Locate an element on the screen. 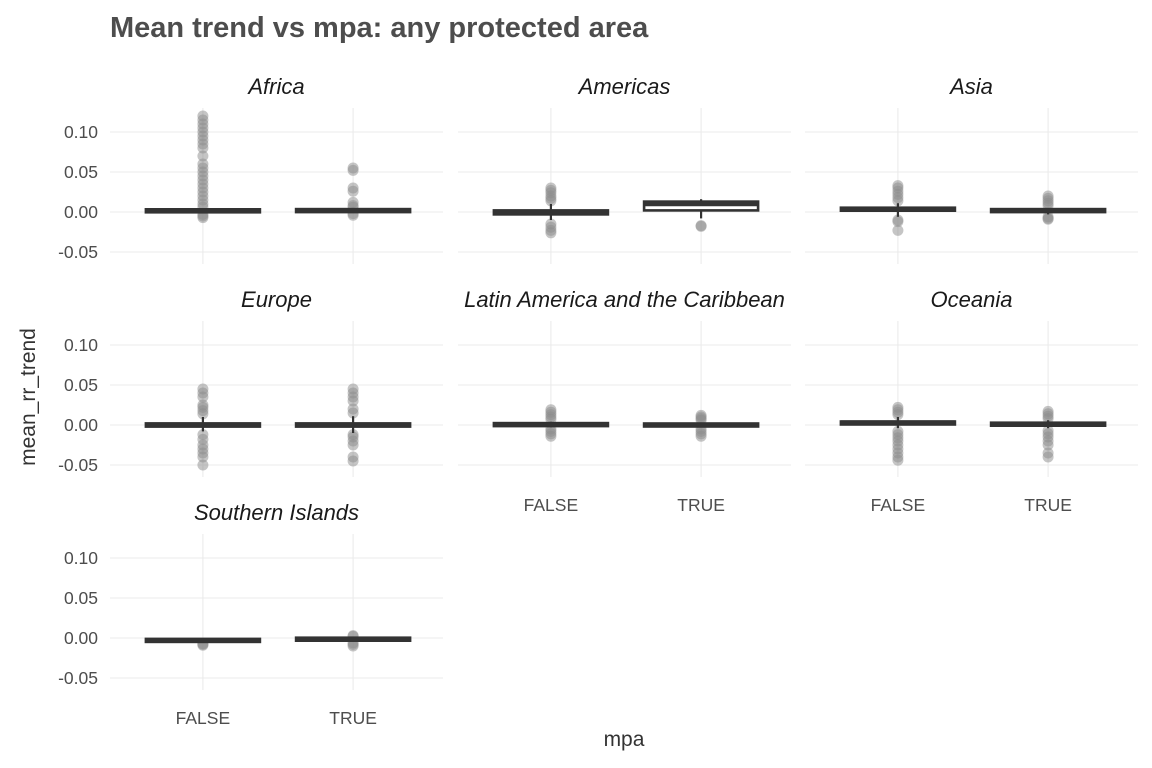 The height and width of the screenshot is (768, 1152). panel-latin-america-and-the-caribbean: Latin America and the Caribbean FALSE TRUE is located at coordinates (624, 401).